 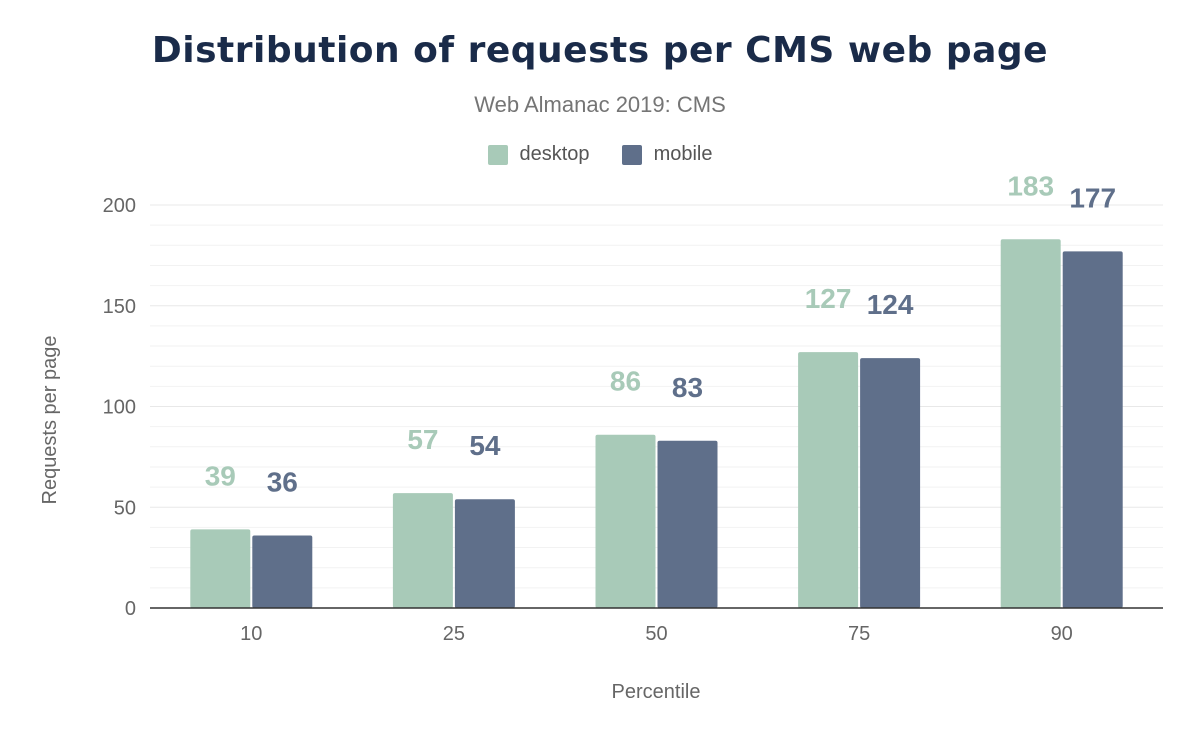 I want to click on data-label-mobile: 36, so click(x=282, y=481).